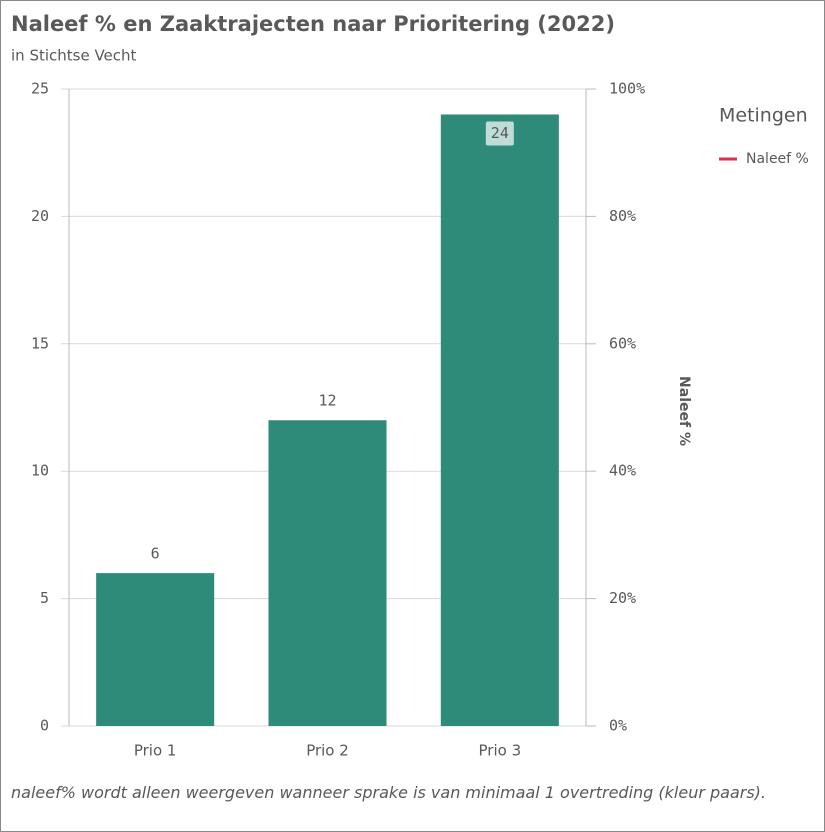 The width and height of the screenshot is (825, 832). Describe the element at coordinates (40, 216) in the screenshot. I see `y-tick-label: 20` at that location.